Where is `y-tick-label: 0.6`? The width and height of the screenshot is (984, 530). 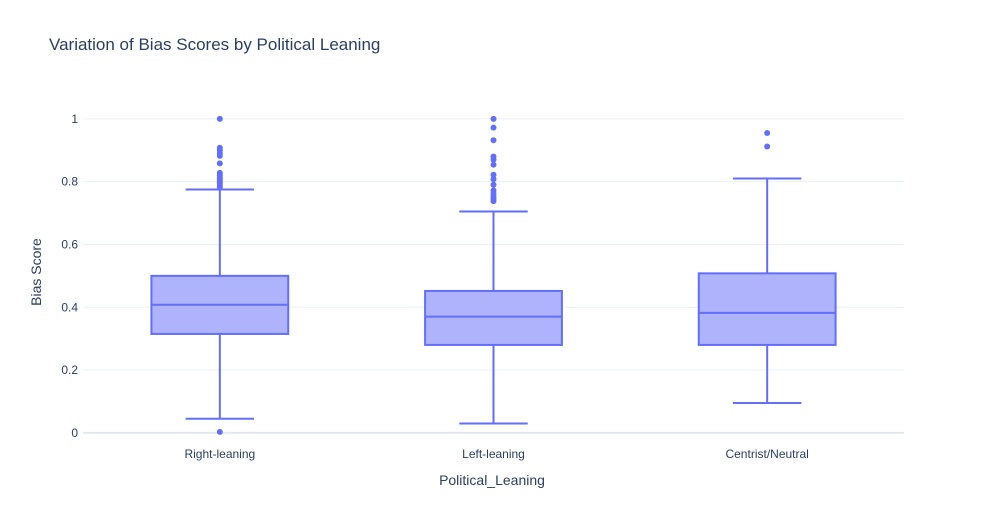
y-tick-label: 0.6 is located at coordinates (69, 244).